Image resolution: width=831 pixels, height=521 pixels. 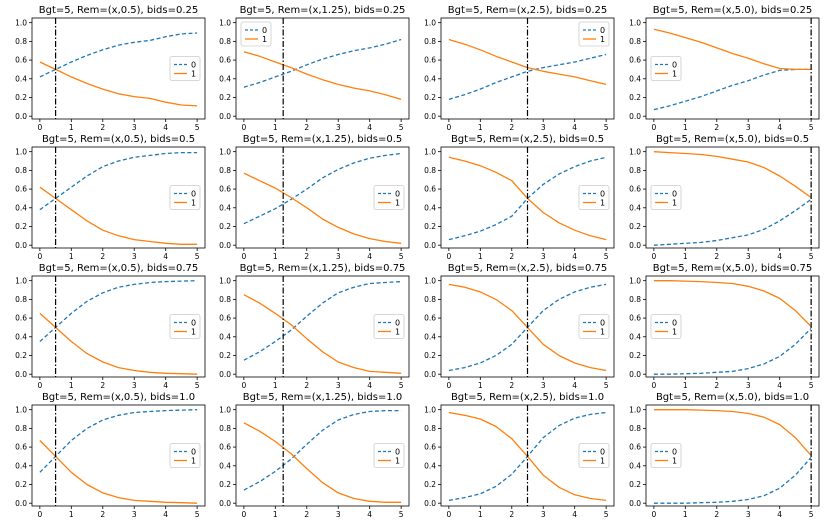 I want to click on subplot-title: Bgt=5, Rem=(x,1.25), bids=1.0, so click(x=323, y=397).